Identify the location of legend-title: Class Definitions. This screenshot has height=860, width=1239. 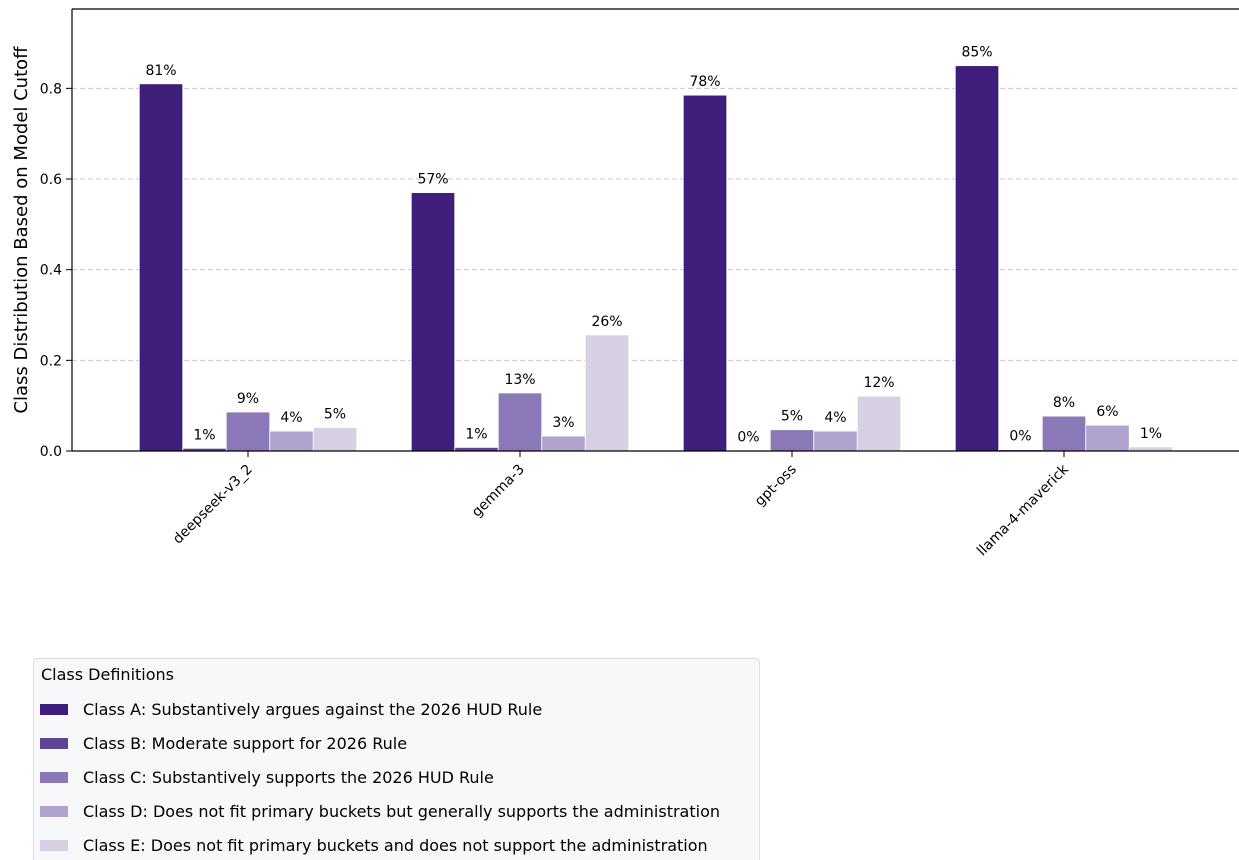
(107, 674).